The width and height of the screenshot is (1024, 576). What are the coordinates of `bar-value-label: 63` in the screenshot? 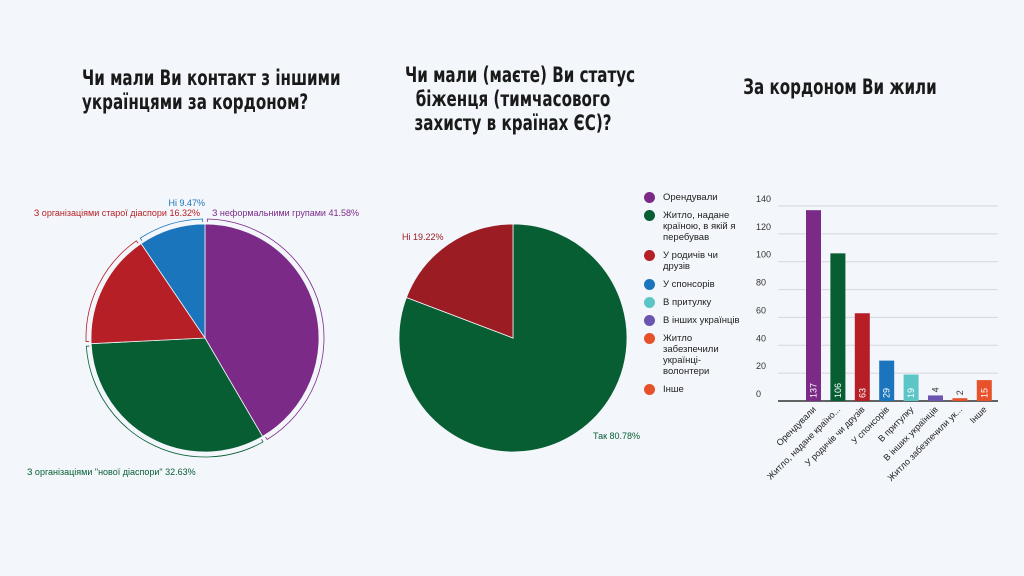 It's located at (862, 393).